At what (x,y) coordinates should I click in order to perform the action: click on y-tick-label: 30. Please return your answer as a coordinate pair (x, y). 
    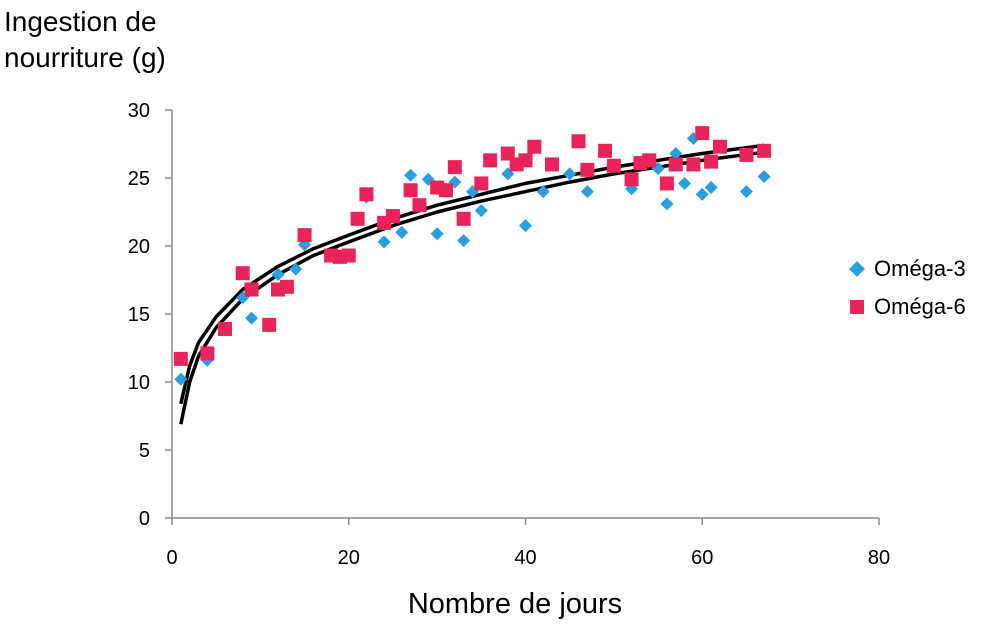
    Looking at the image, I should click on (139, 111).